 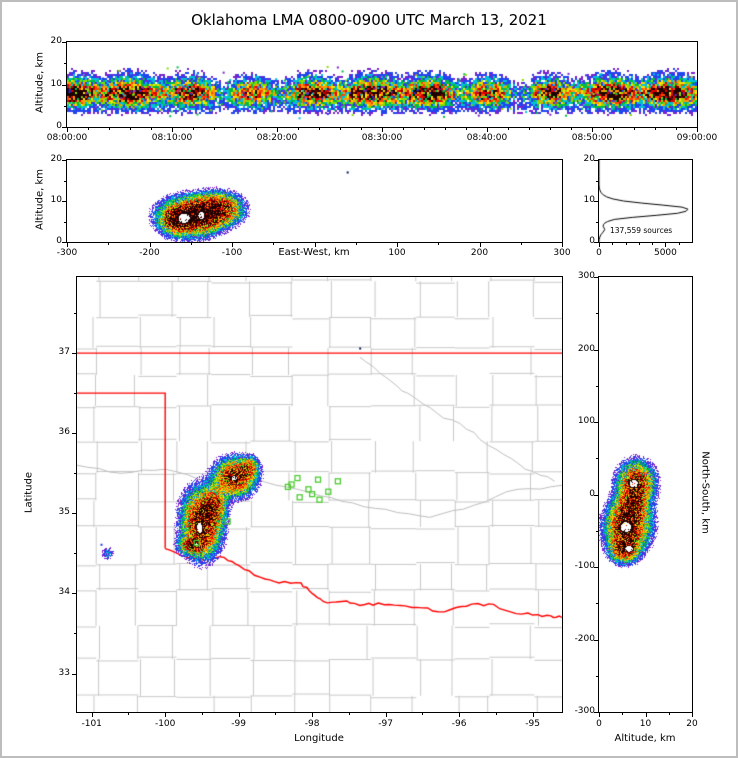 What do you see at coordinates (532, 724) in the screenshot?
I see `x-tick-label: -95` at bounding box center [532, 724].